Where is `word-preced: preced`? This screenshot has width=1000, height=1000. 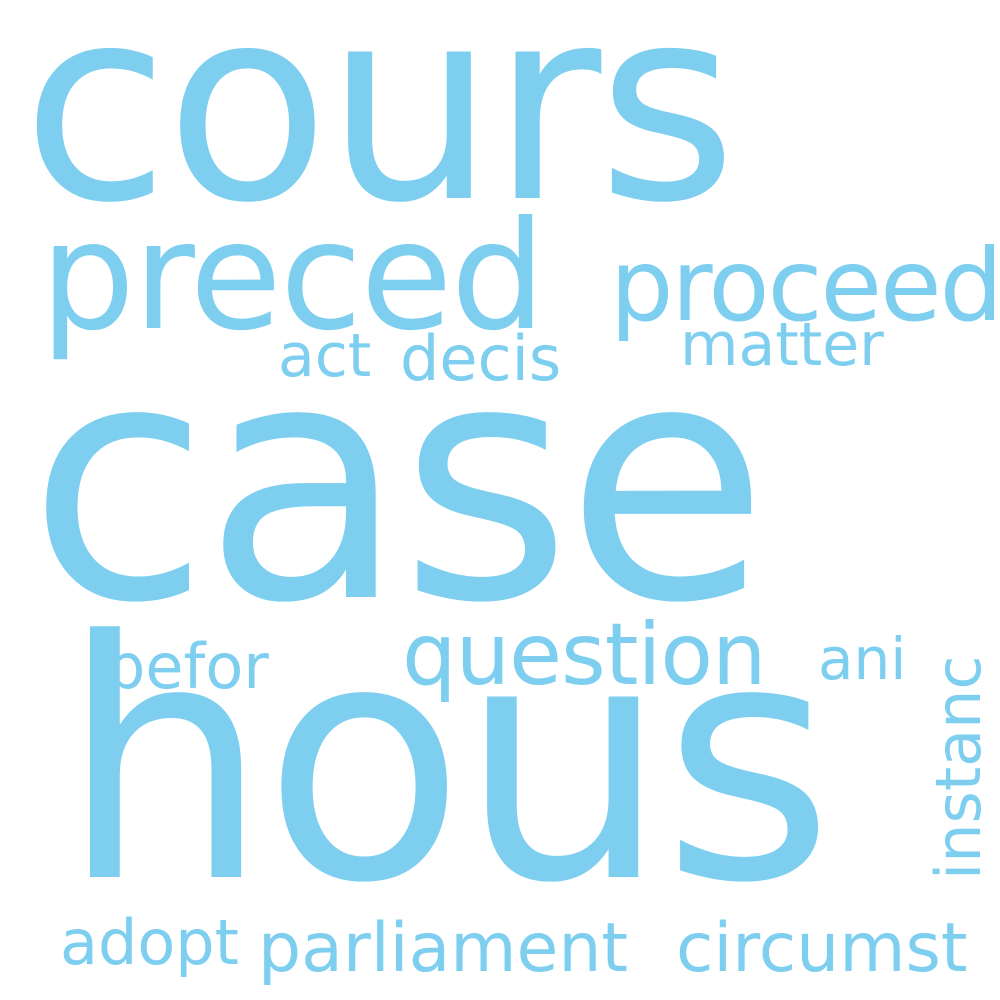 word-preced: preced is located at coordinates (293, 277).